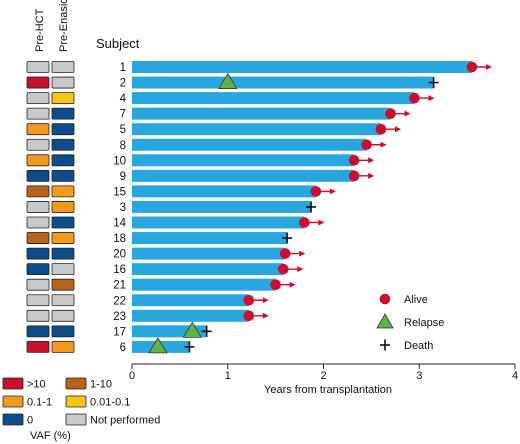 The width and height of the screenshot is (520, 444). What do you see at coordinates (123, 68) in the screenshot?
I see `subject-label: 1` at bounding box center [123, 68].